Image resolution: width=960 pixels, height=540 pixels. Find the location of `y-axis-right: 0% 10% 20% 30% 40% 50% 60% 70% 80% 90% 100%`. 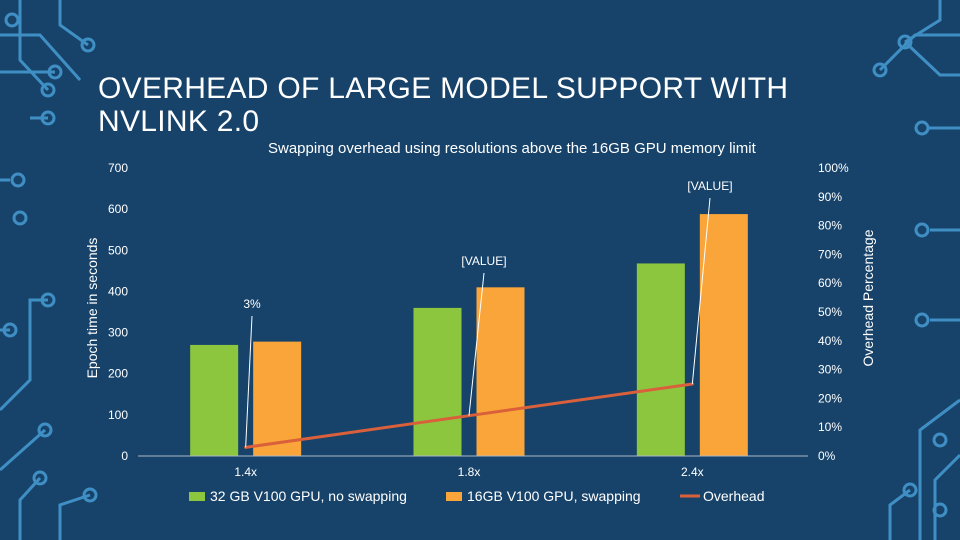

y-axis-right: 0% 10% 20% 30% 40% 50% 60% 70% 80% 90% 100% is located at coordinates (833, 312).